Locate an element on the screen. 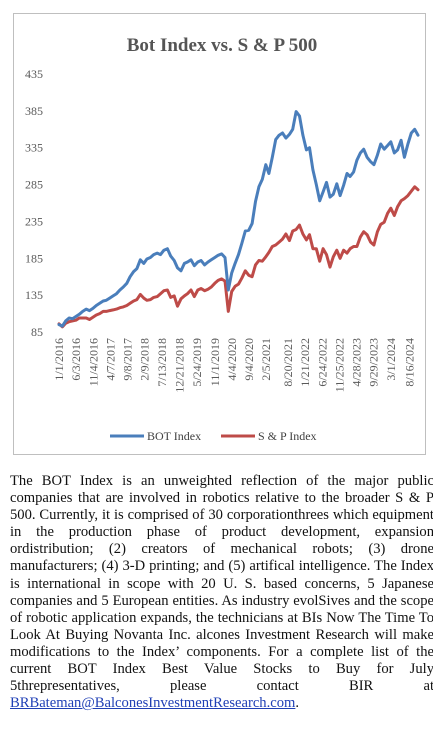  y-tick-label: 335 is located at coordinates (34, 148).